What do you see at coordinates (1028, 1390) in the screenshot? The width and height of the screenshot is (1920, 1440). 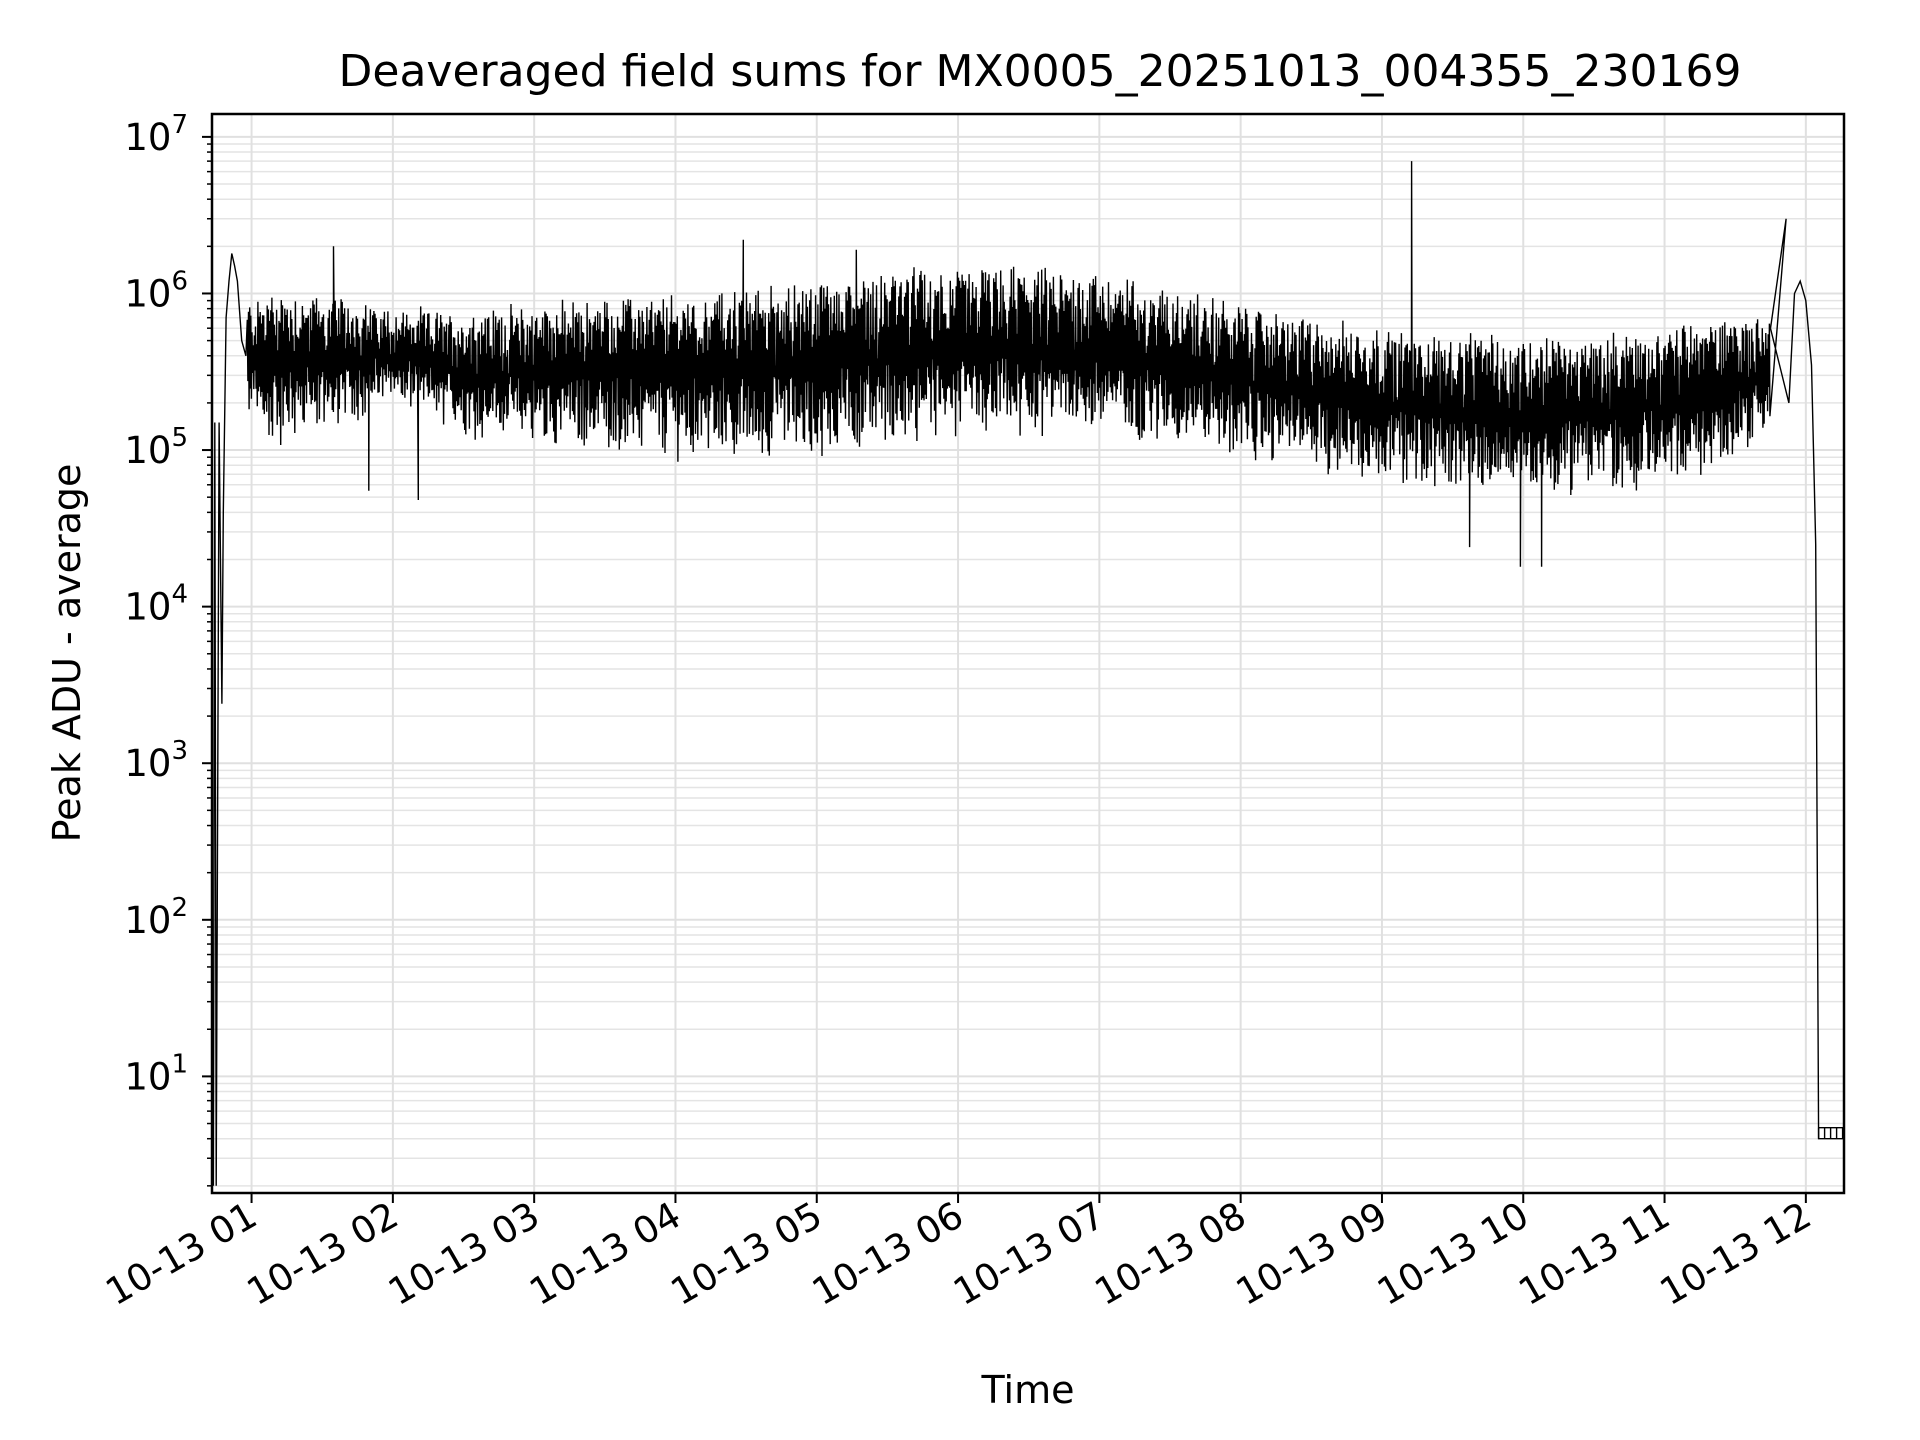 I see `x-axis-label: Time` at bounding box center [1028, 1390].